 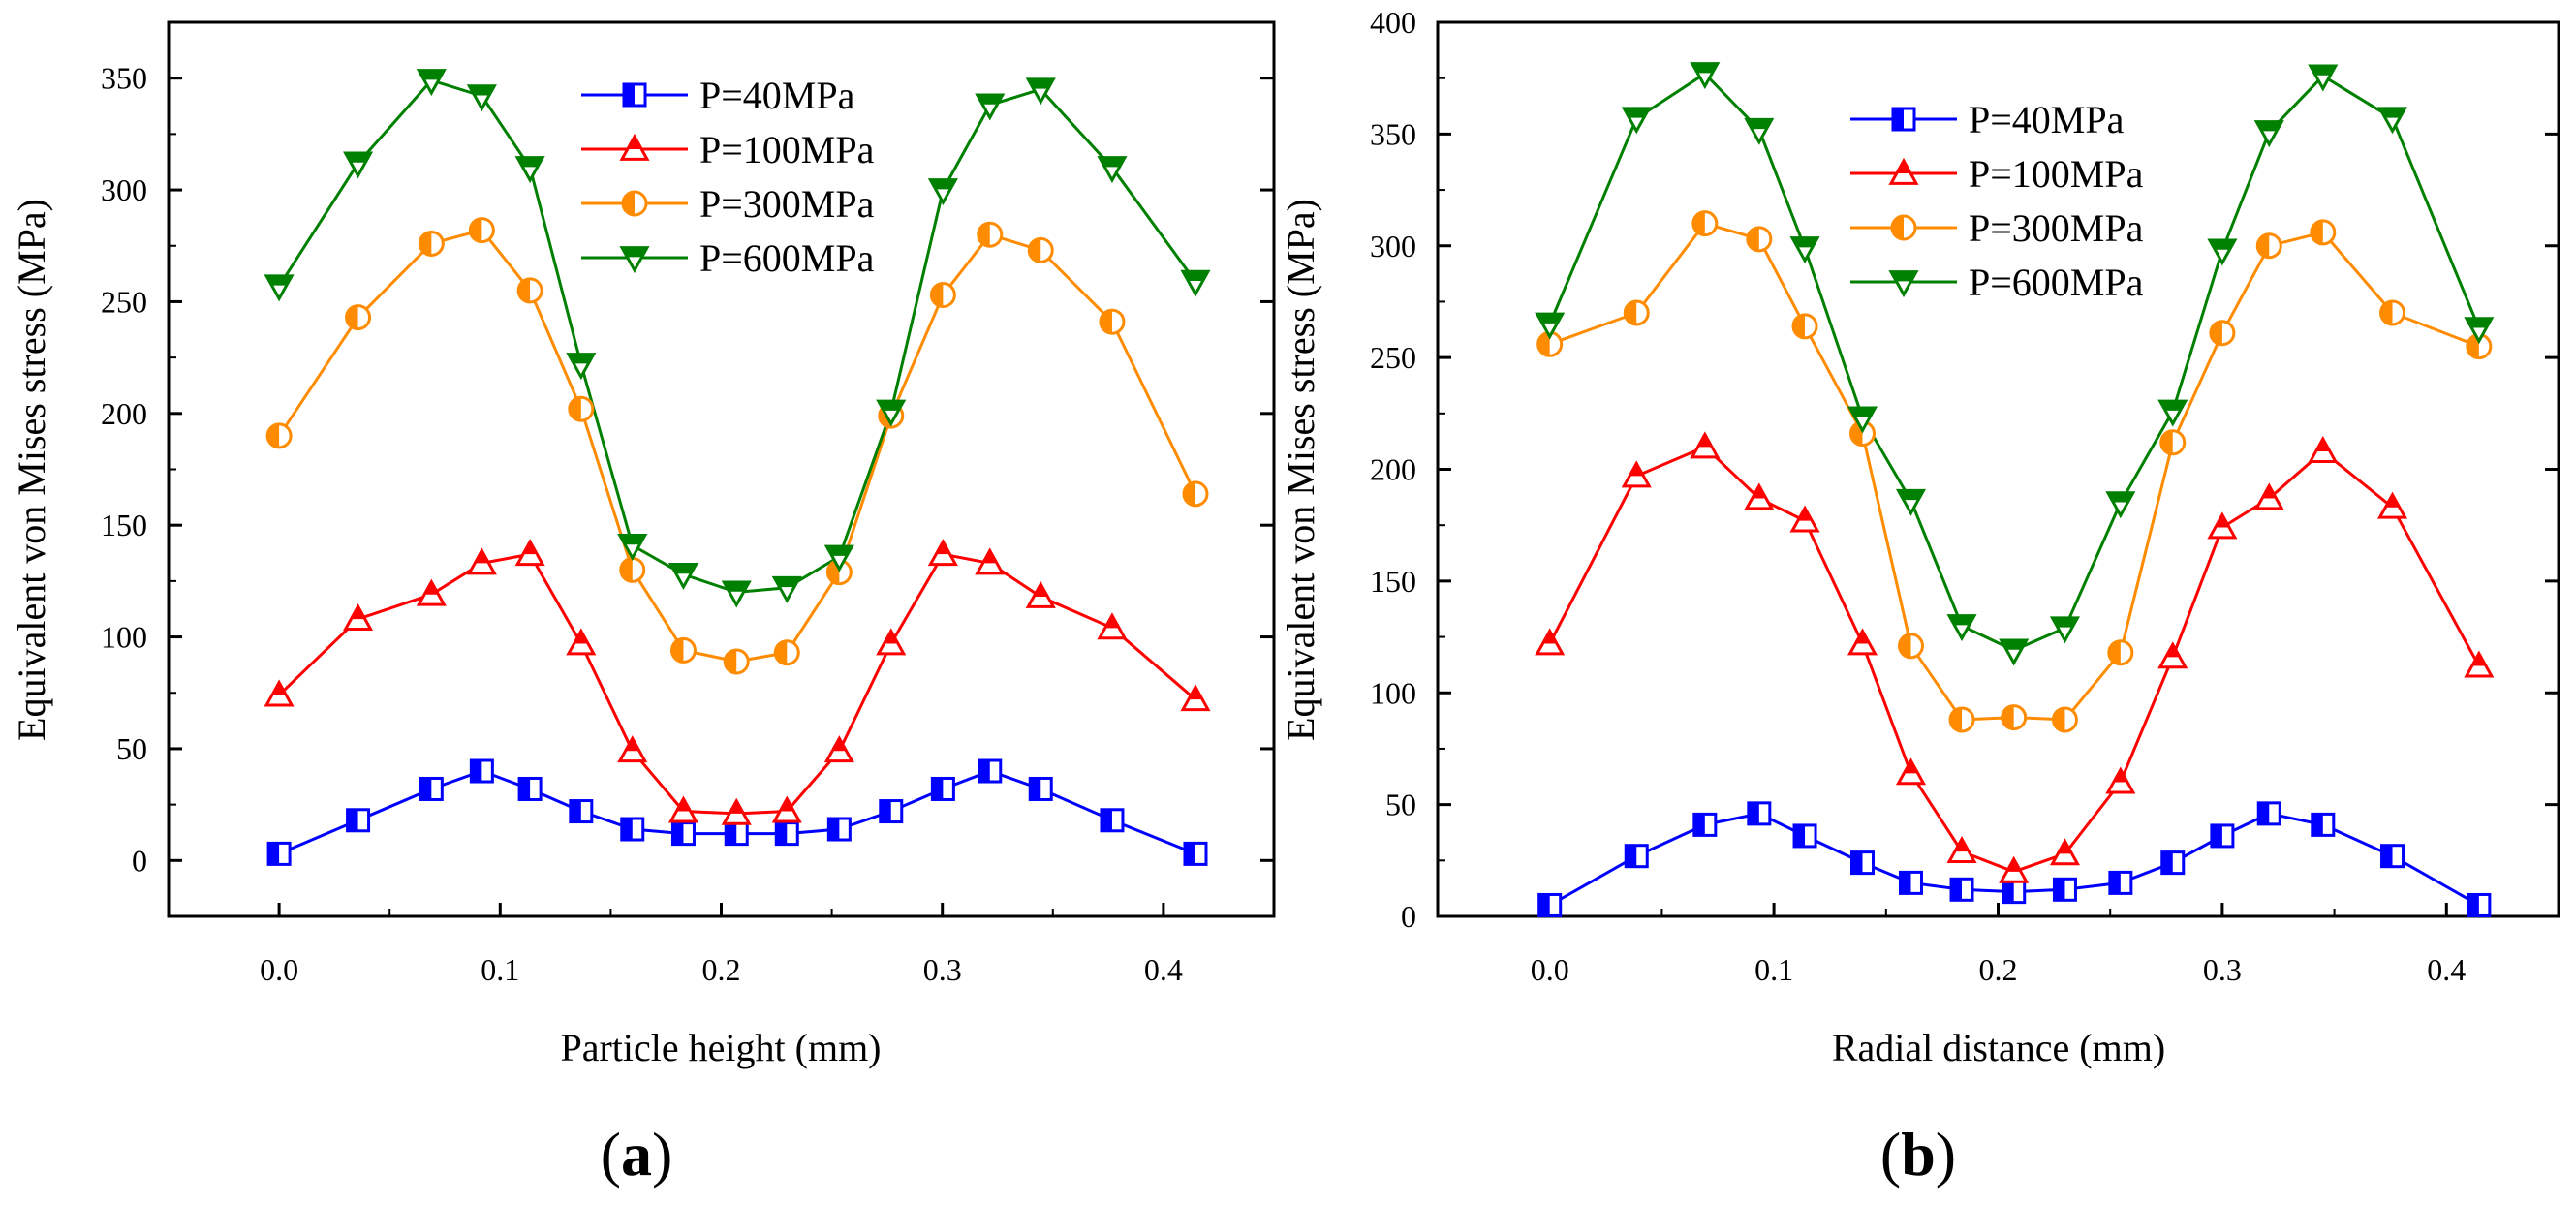 I want to click on y-tick-label: 250, so click(x=1393, y=358).